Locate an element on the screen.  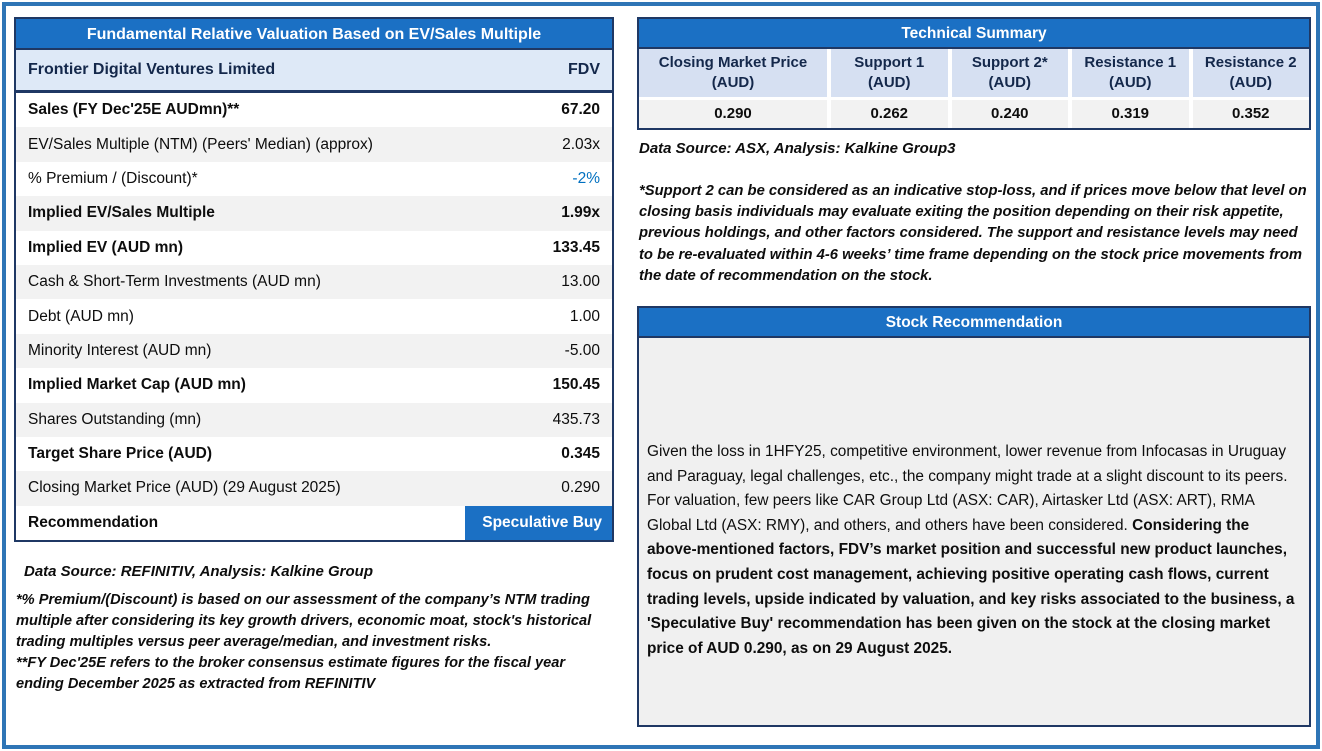
company-ticker: FDV is located at coordinates (584, 69).